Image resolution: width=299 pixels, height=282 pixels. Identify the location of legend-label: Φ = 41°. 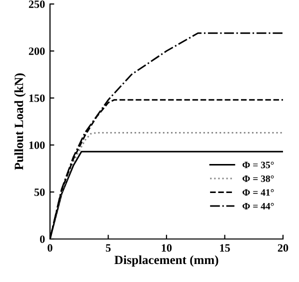
(258, 192).